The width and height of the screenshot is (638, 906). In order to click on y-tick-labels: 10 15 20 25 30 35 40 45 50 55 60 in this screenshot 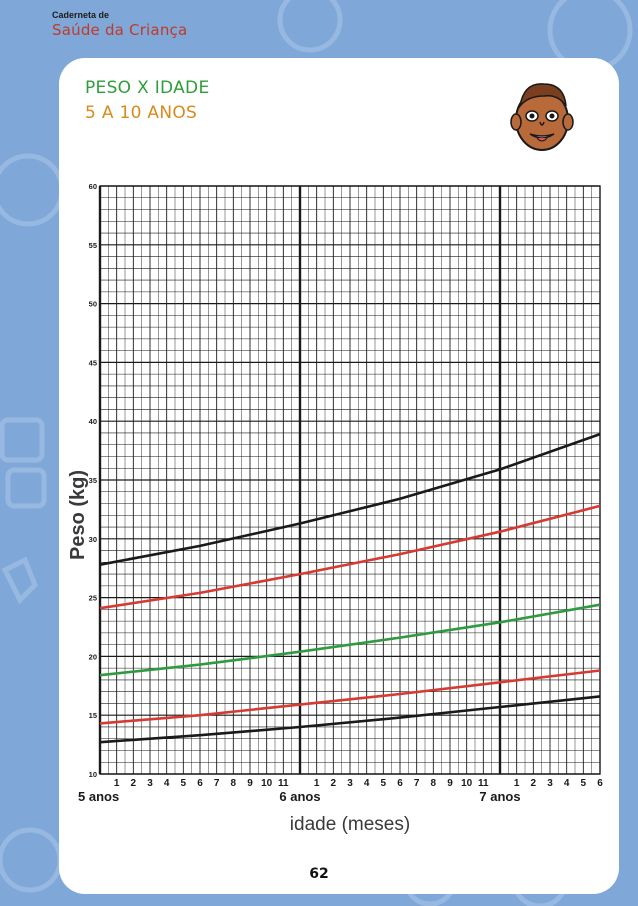, I will do `click(93, 480)`.